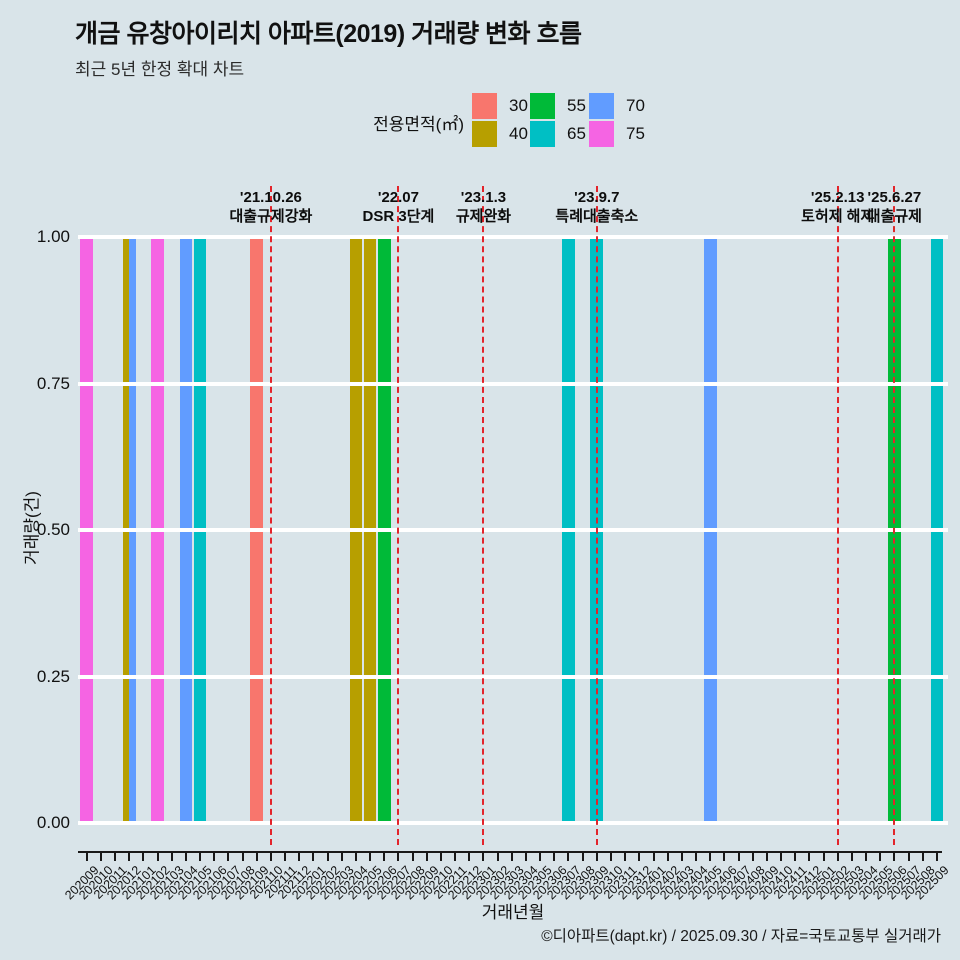 Image resolution: width=960 pixels, height=960 pixels. What do you see at coordinates (513, 823) in the screenshot?
I see `gridline-y-0.00` at bounding box center [513, 823].